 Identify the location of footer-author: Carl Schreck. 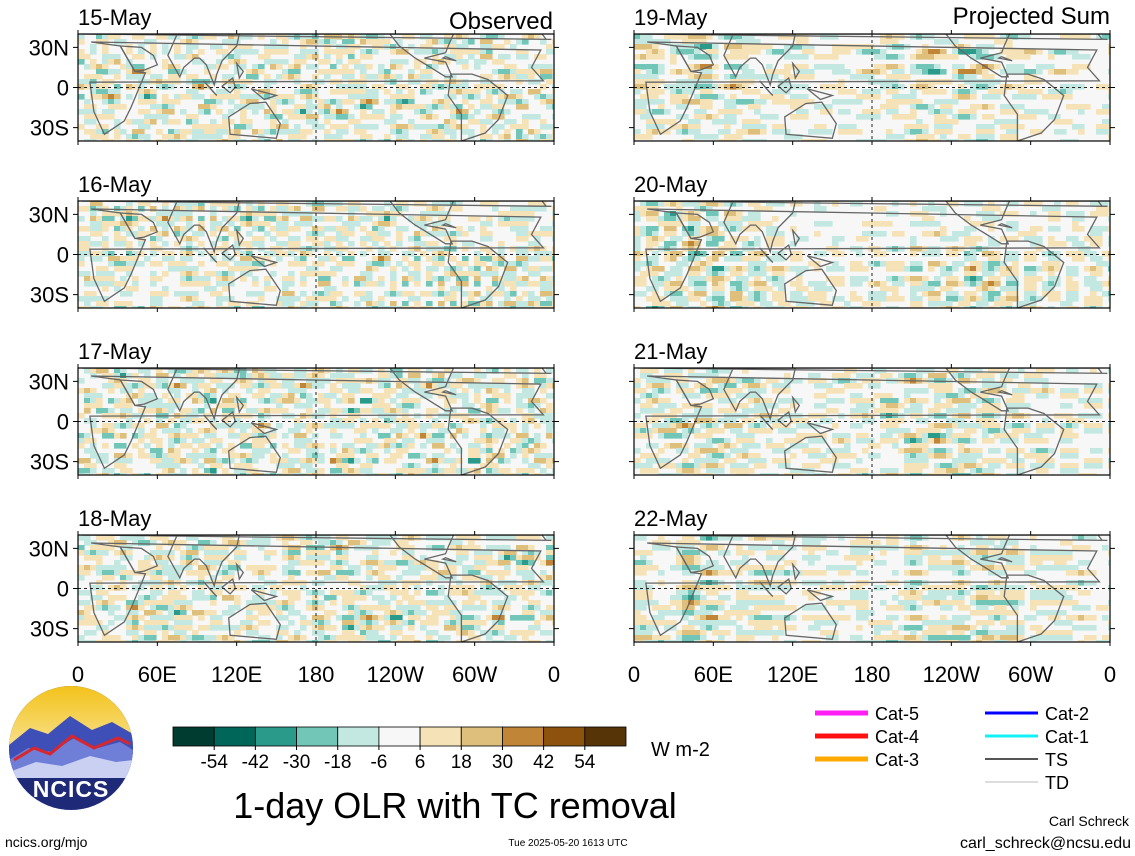
(1089, 821).